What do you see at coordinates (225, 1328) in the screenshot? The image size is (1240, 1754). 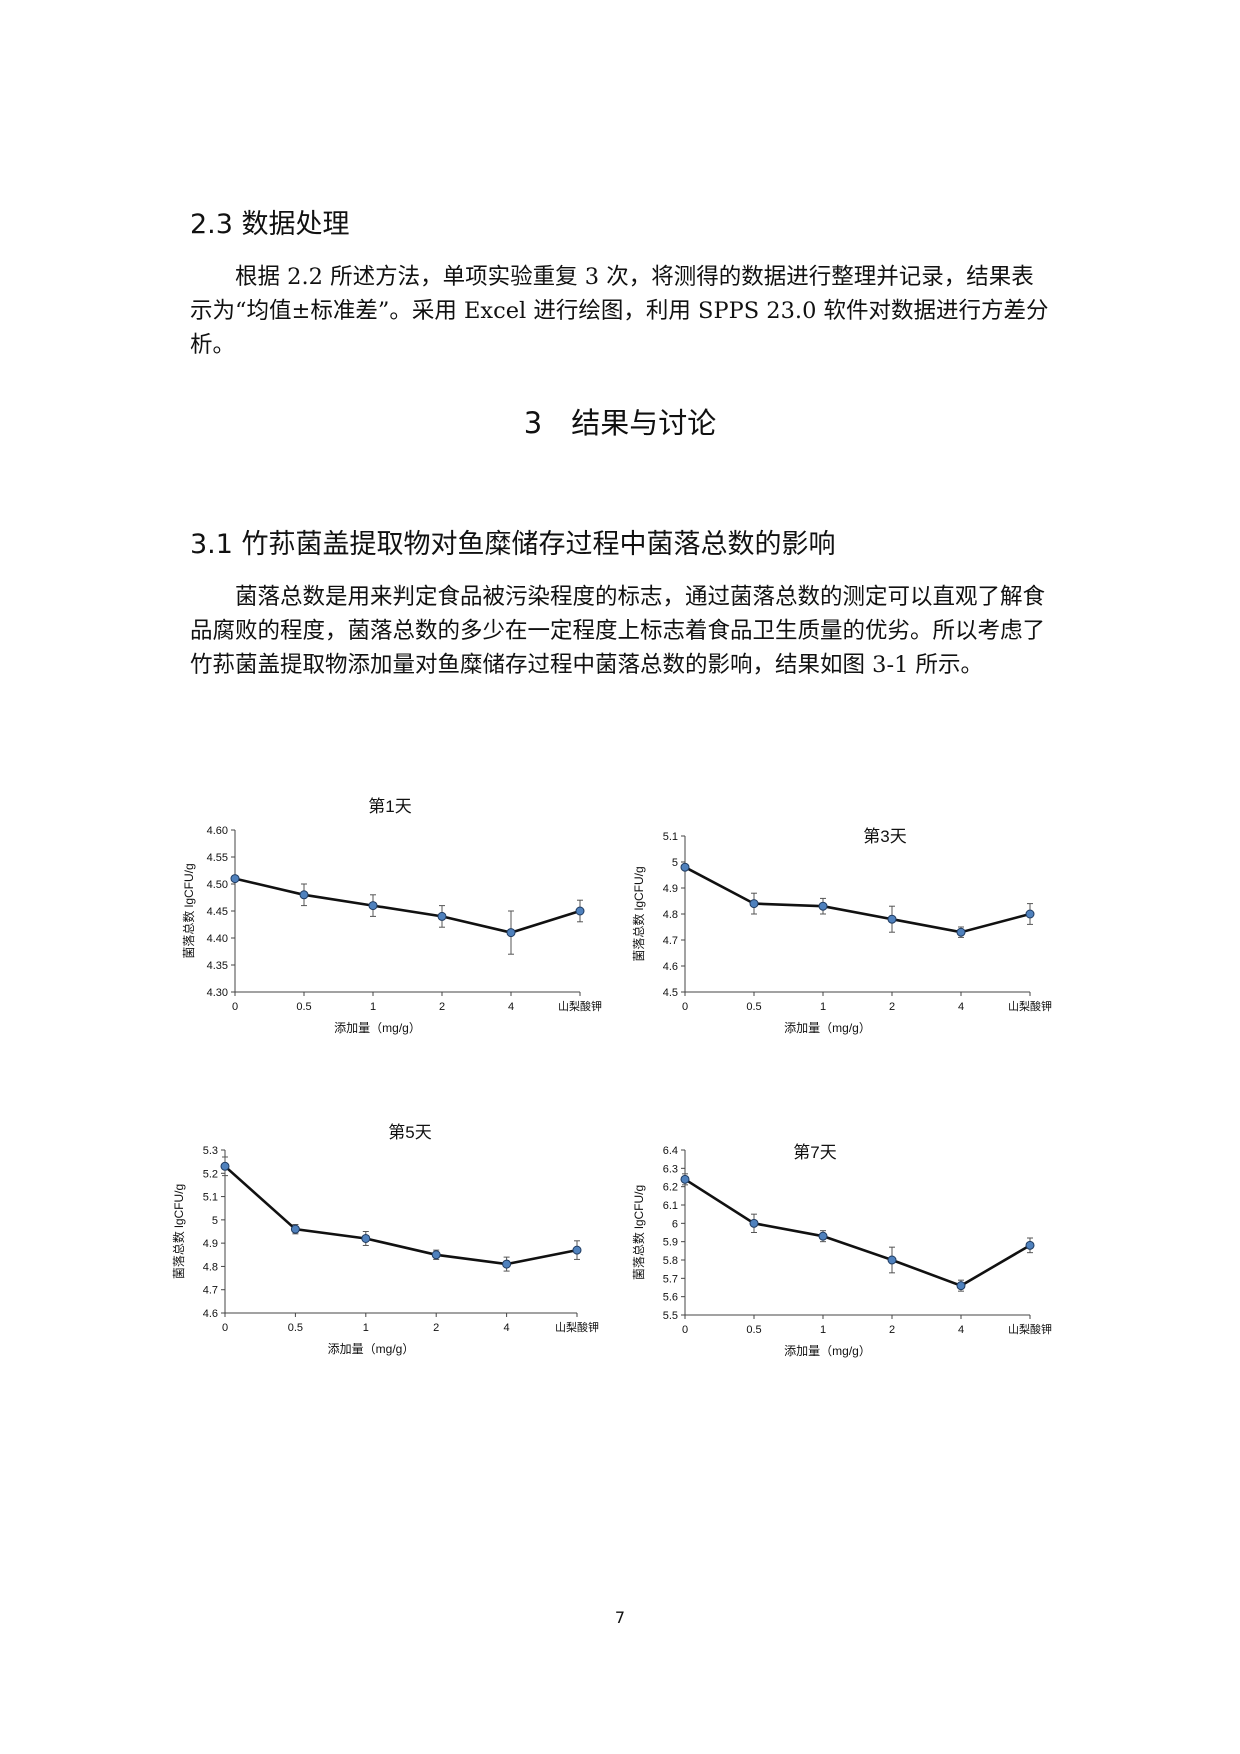 I see `chart-day5-x-tick-label: 0` at bounding box center [225, 1328].